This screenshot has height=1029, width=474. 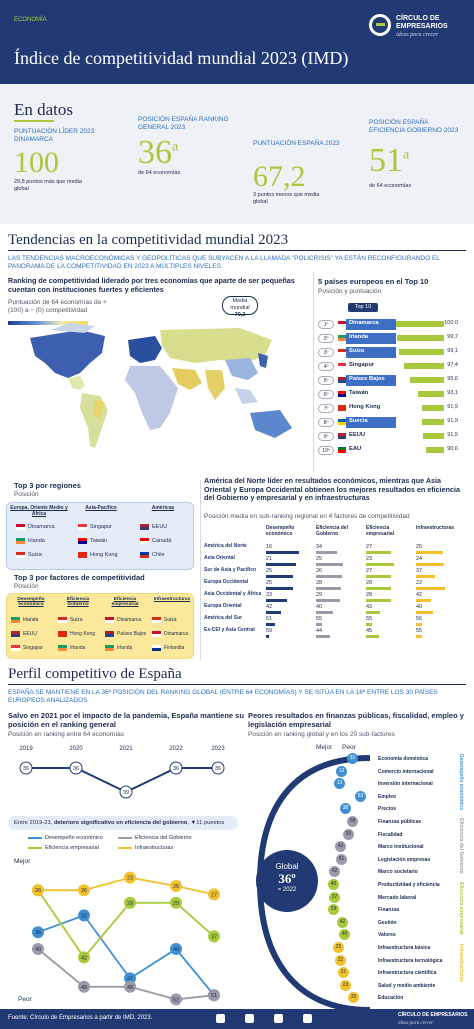 What do you see at coordinates (123, 620) in the screenshot?
I see `factor-item: Dinamarca` at bounding box center [123, 620].